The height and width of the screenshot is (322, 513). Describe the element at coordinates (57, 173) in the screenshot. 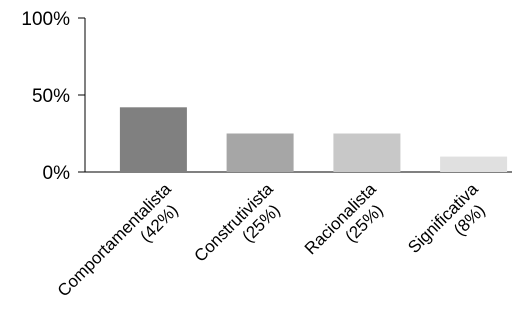

I see `y-tick-label-0: 0%` at that location.